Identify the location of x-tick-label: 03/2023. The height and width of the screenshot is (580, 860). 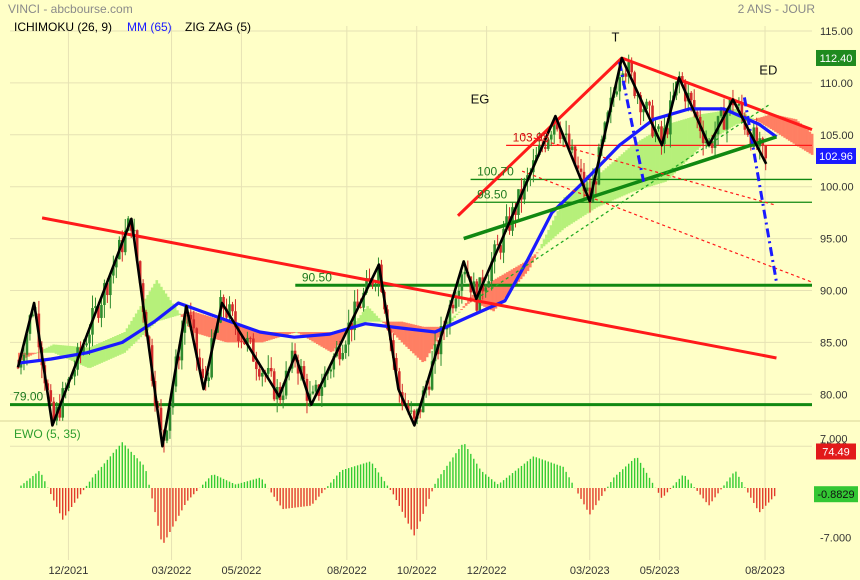
(590, 571).